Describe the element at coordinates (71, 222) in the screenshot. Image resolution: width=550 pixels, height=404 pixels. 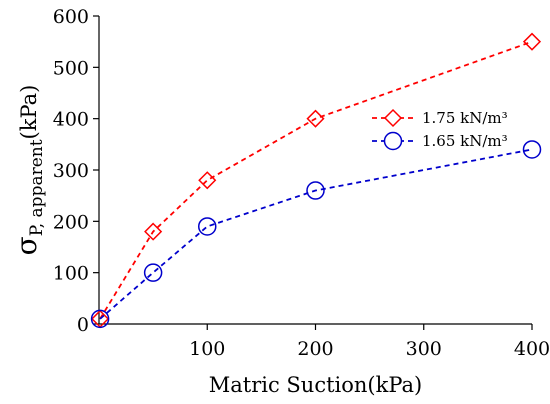
I see `y-tick-label: 200` at that location.